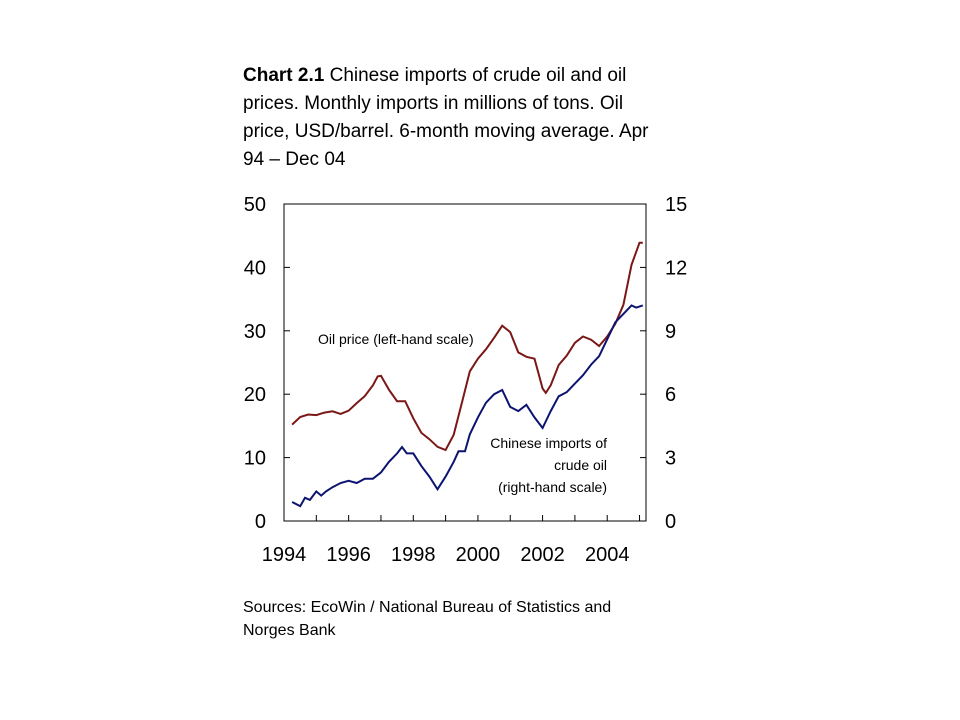  I want to click on y-left-tick-label: 10, so click(255, 459).